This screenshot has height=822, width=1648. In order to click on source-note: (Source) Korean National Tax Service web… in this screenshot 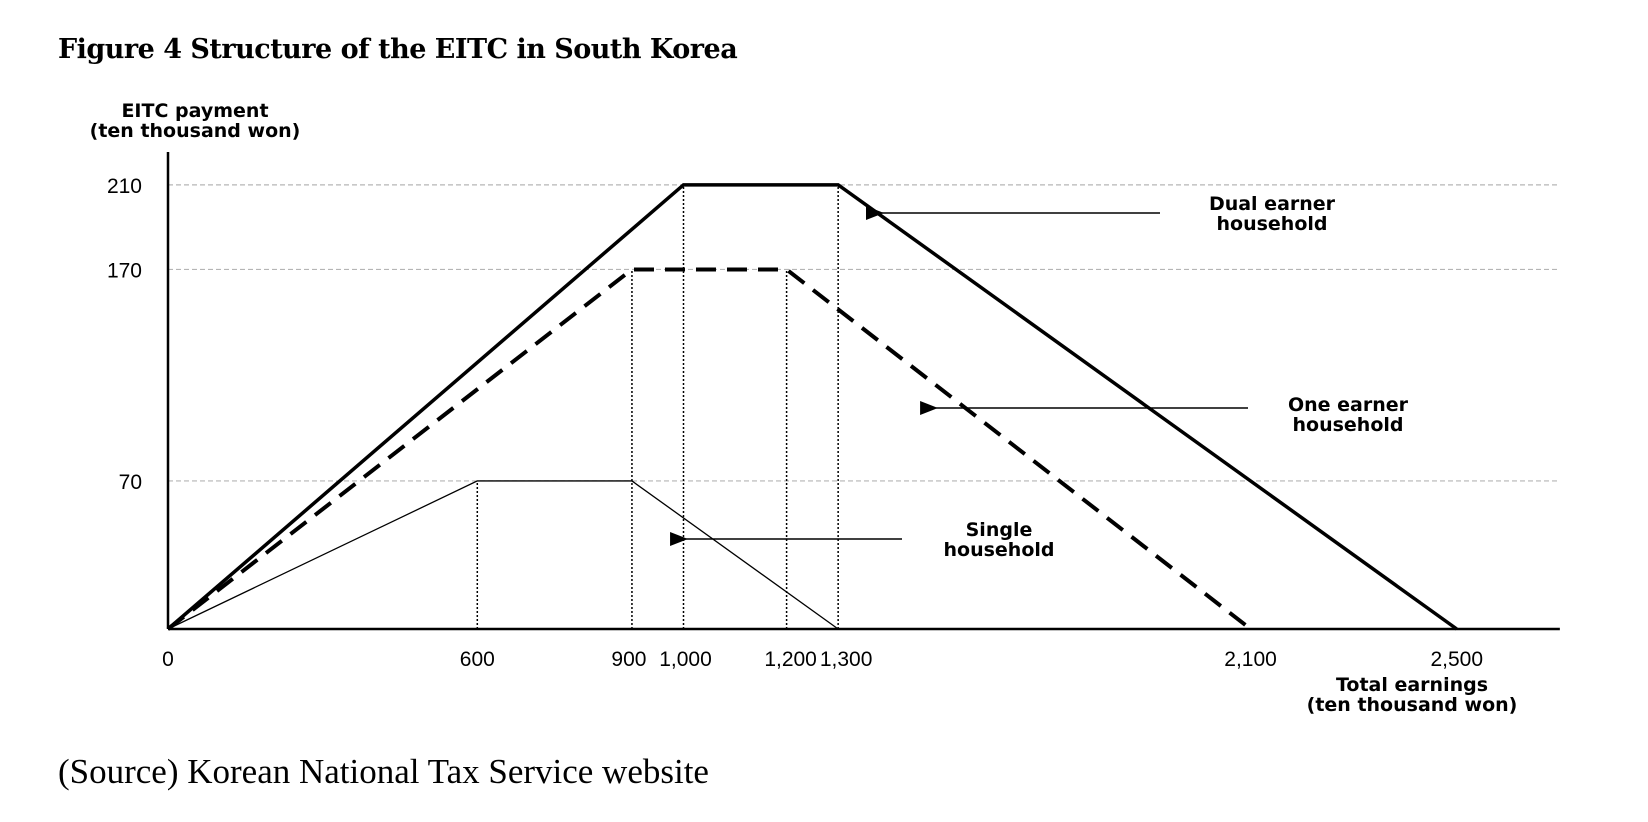, I will do `click(383, 771)`.